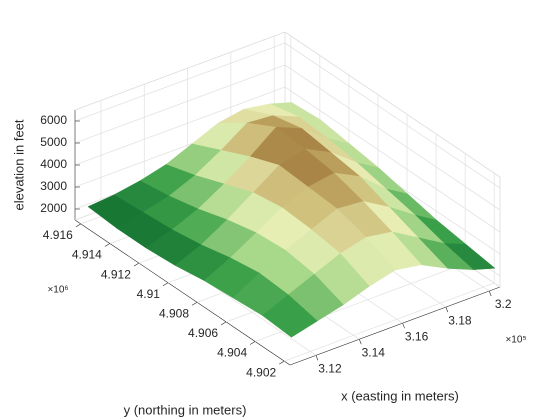  I want to click on z-tick-label: 5000, so click(53, 142).